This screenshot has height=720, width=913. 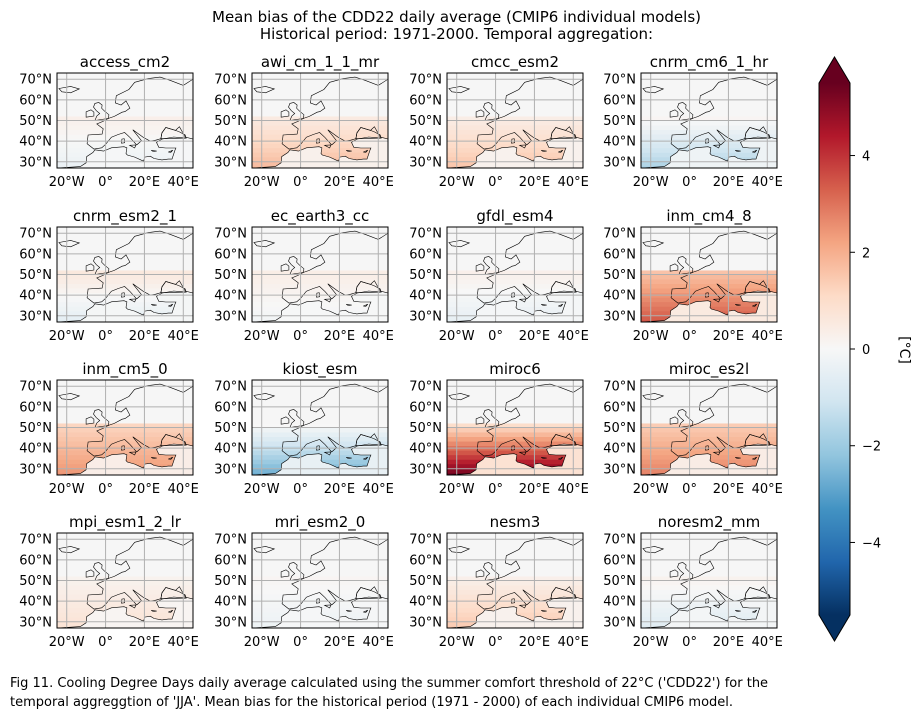 What do you see at coordinates (834, 70) in the screenshot?
I see `colorbar-extend-max` at bounding box center [834, 70].